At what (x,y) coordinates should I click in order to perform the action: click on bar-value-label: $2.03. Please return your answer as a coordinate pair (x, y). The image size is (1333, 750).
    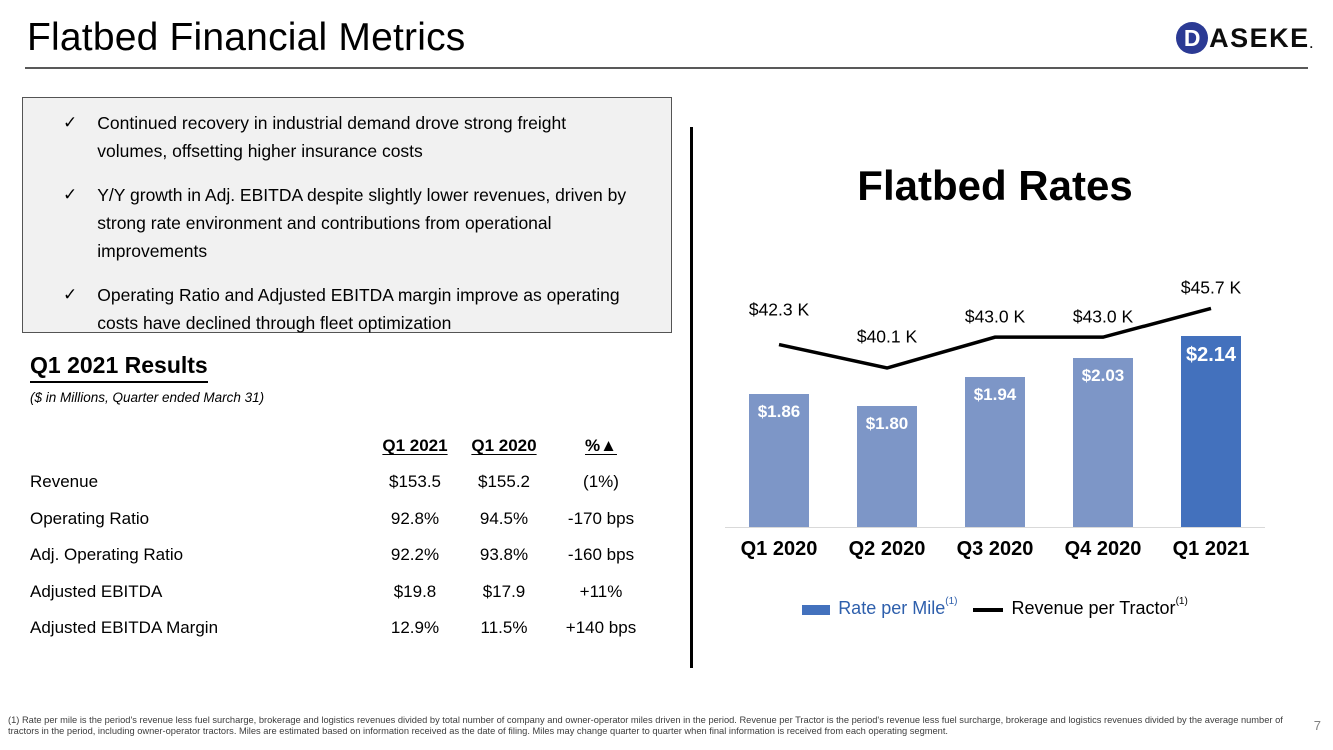
    Looking at the image, I should click on (1103, 376).